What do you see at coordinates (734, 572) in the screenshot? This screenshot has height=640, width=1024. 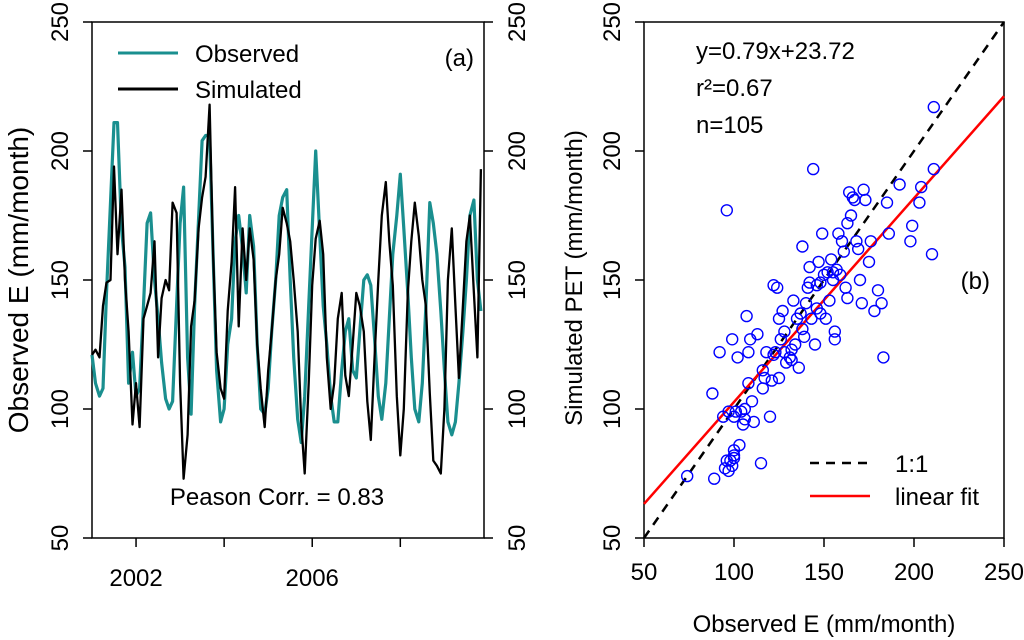 I see `panel-b-x-tick-label: 100` at bounding box center [734, 572].